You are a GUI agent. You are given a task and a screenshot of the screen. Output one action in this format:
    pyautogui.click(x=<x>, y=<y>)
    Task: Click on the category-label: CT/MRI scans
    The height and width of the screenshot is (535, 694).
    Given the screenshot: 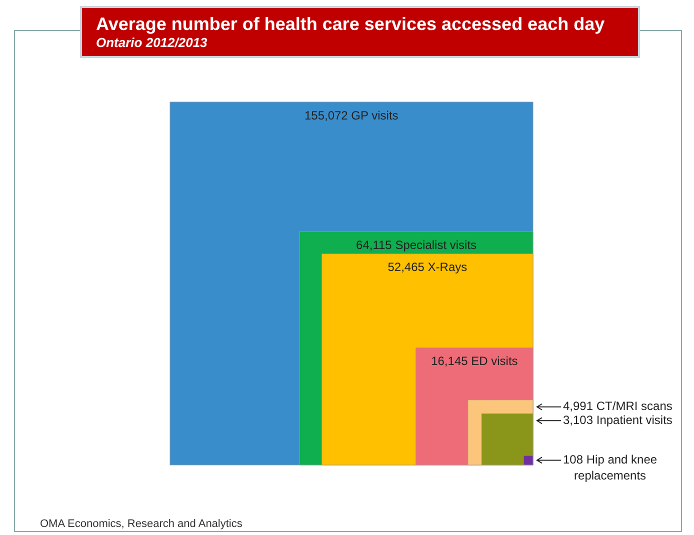 What is the action you would take?
    pyautogui.click(x=634, y=406)
    